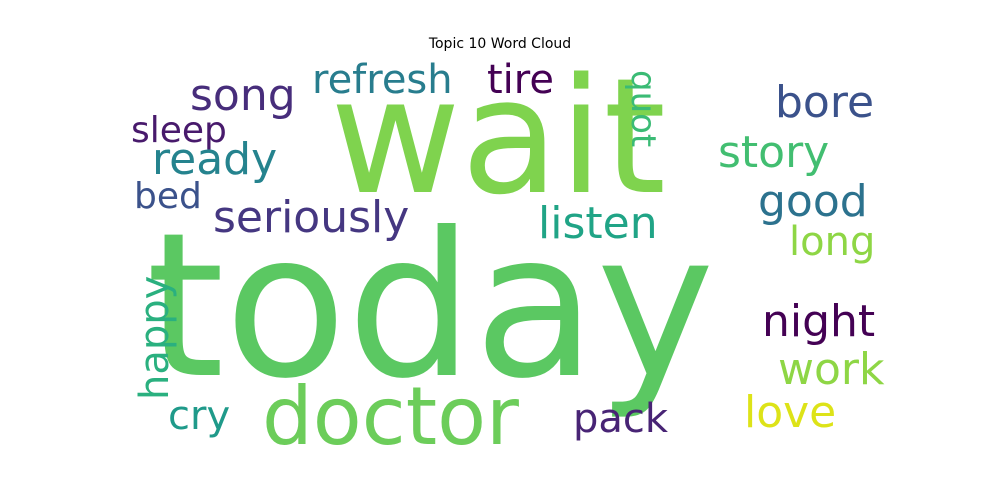 The width and height of the screenshot is (1000, 500). What do you see at coordinates (831, 369) in the screenshot?
I see `word-work: work` at bounding box center [831, 369].